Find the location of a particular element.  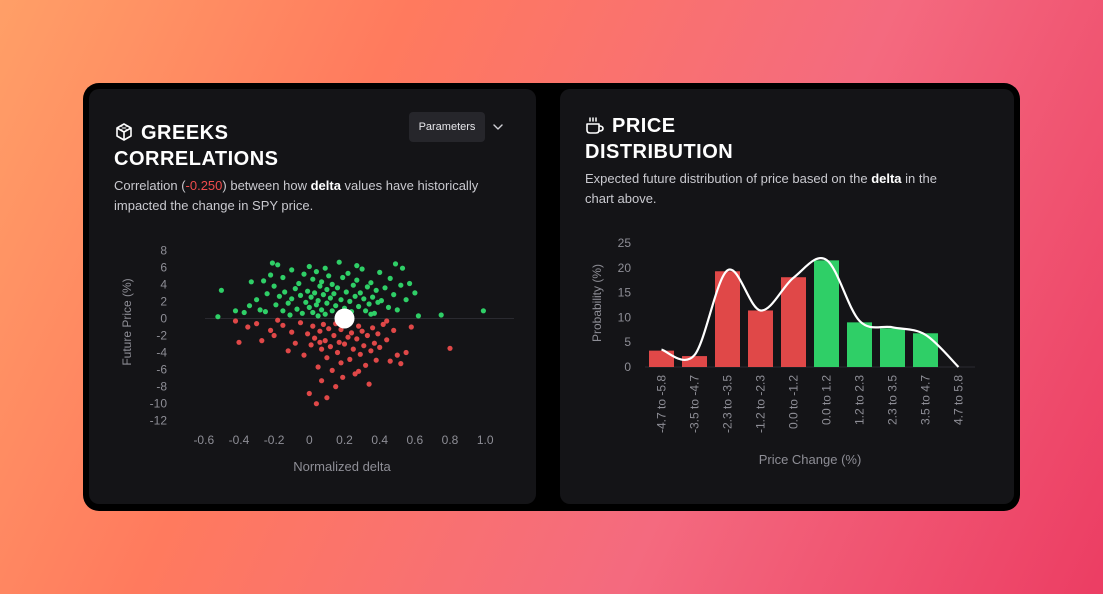

desc-text: in the is located at coordinates (919, 178).